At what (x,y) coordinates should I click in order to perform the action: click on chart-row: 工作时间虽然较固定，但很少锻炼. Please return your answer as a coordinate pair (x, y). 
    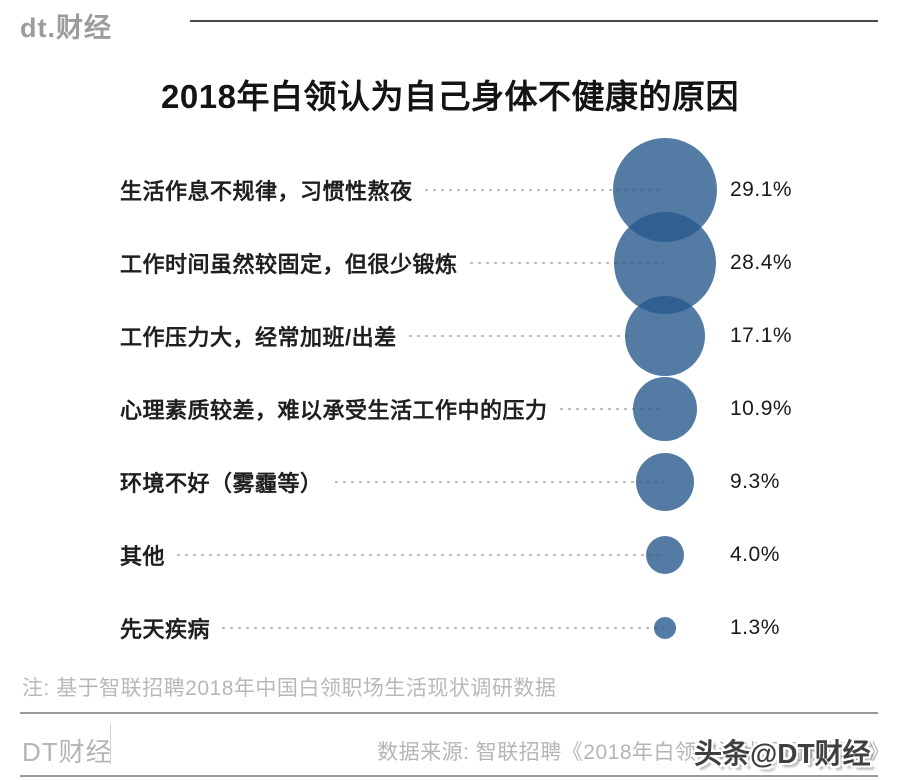
    Looking at the image, I should click on (392, 263).